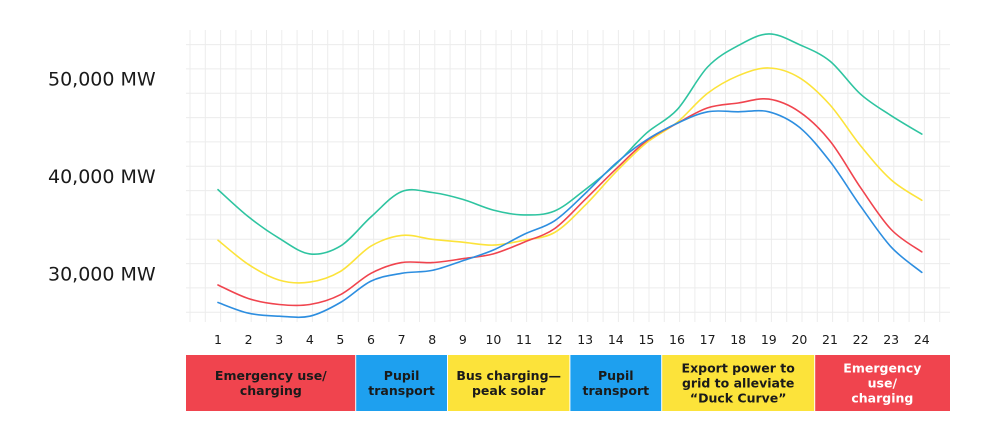 This screenshot has height=441, width=1000. I want to click on x-tick-label: 12, so click(555, 339).